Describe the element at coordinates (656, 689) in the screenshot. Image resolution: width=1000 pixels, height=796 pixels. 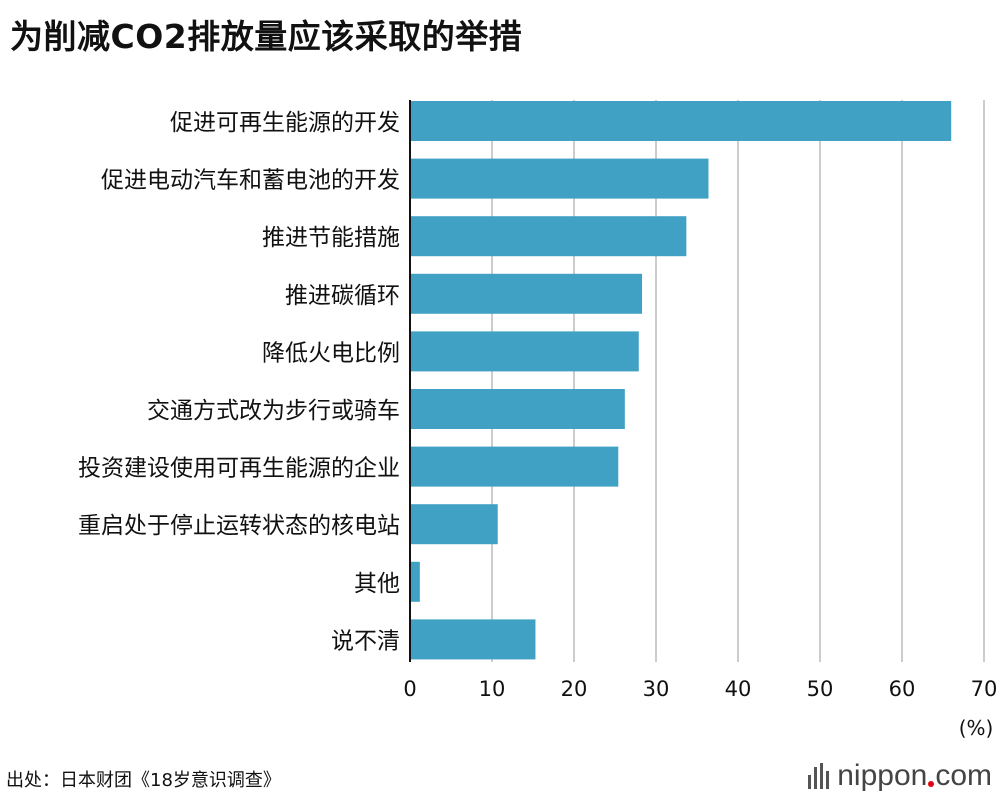
I see `x-tick-label: 30` at that location.